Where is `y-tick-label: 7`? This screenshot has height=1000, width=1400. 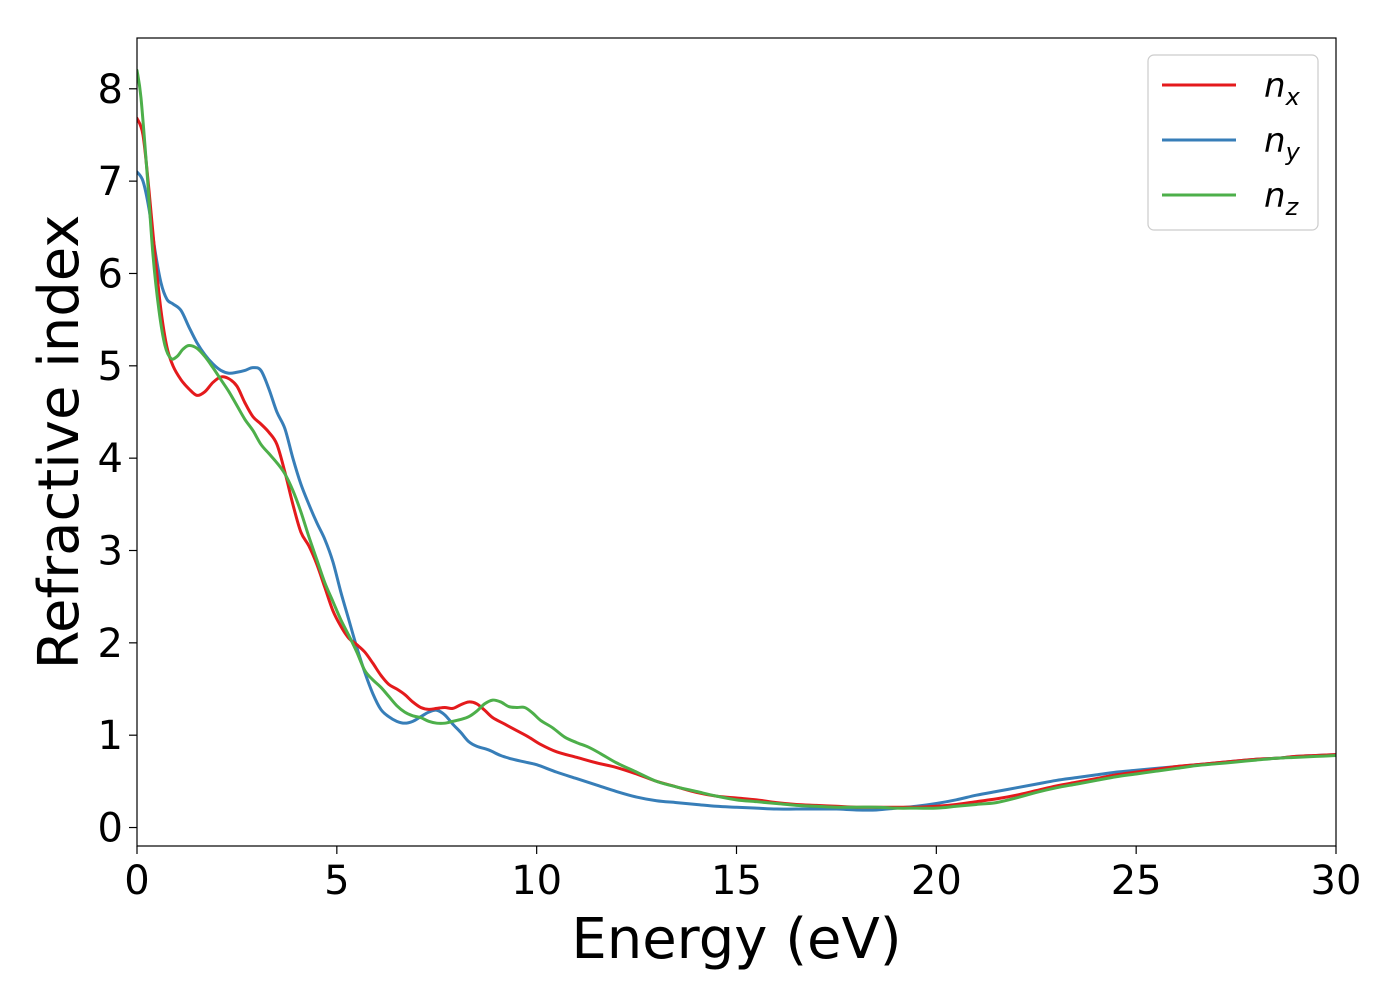 y-tick-label: 7 is located at coordinates (110, 182).